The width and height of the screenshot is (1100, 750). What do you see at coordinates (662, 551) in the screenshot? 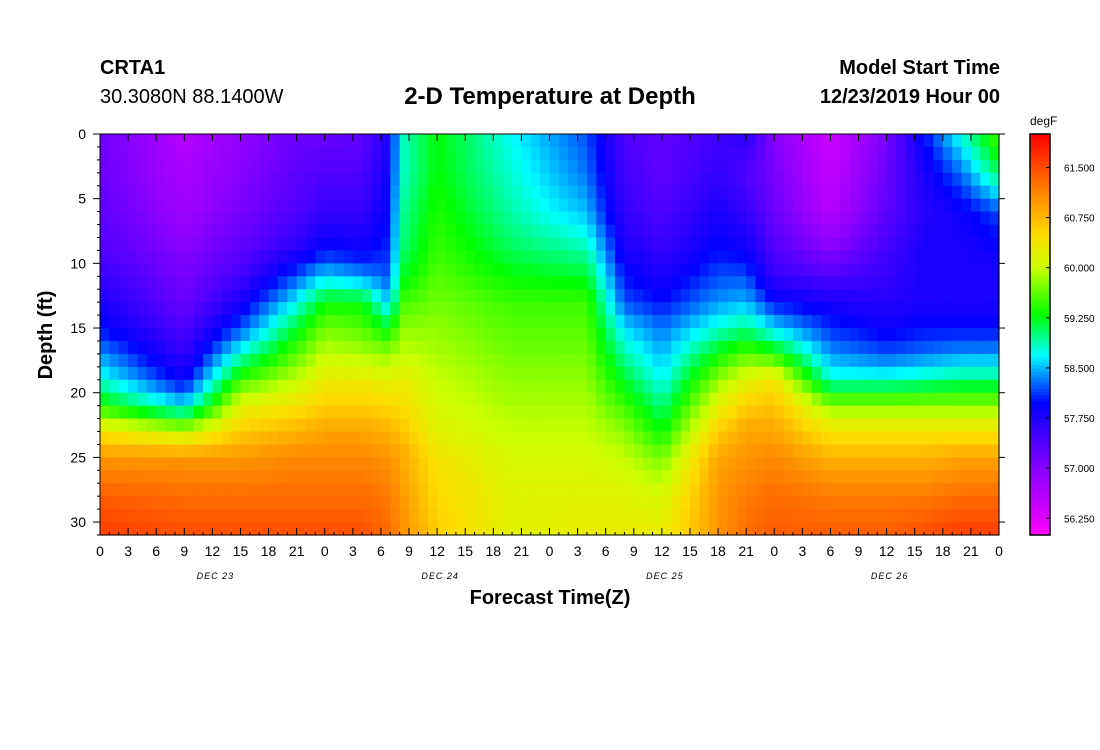
I see `x-tick-label: 12` at bounding box center [662, 551].